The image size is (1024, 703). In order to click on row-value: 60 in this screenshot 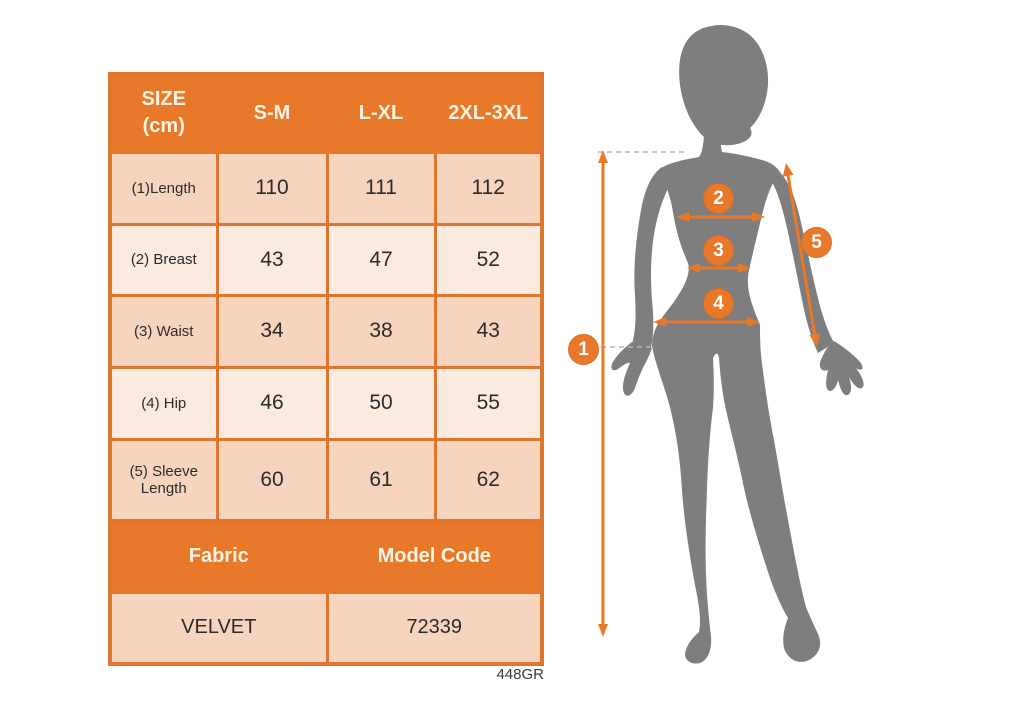, I will do `click(272, 479)`.